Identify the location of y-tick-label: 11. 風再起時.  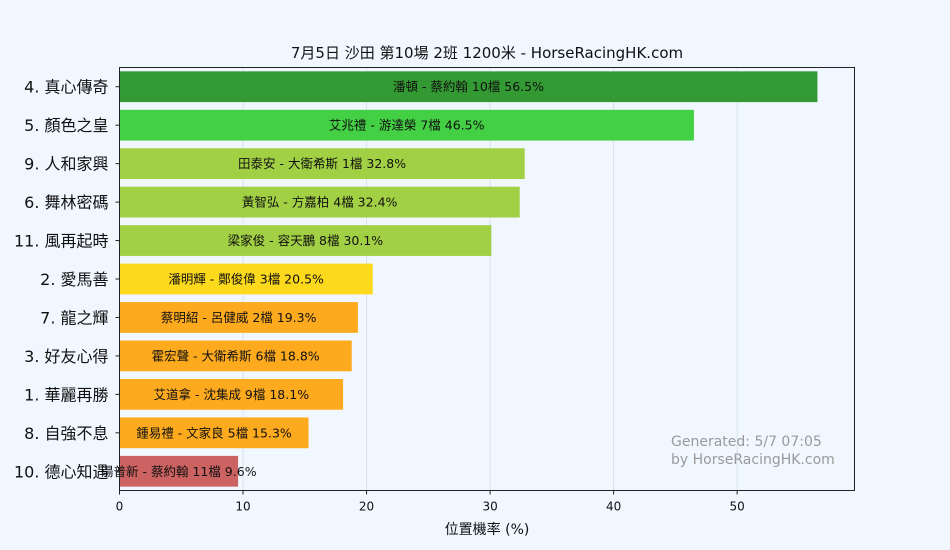
(61, 241).